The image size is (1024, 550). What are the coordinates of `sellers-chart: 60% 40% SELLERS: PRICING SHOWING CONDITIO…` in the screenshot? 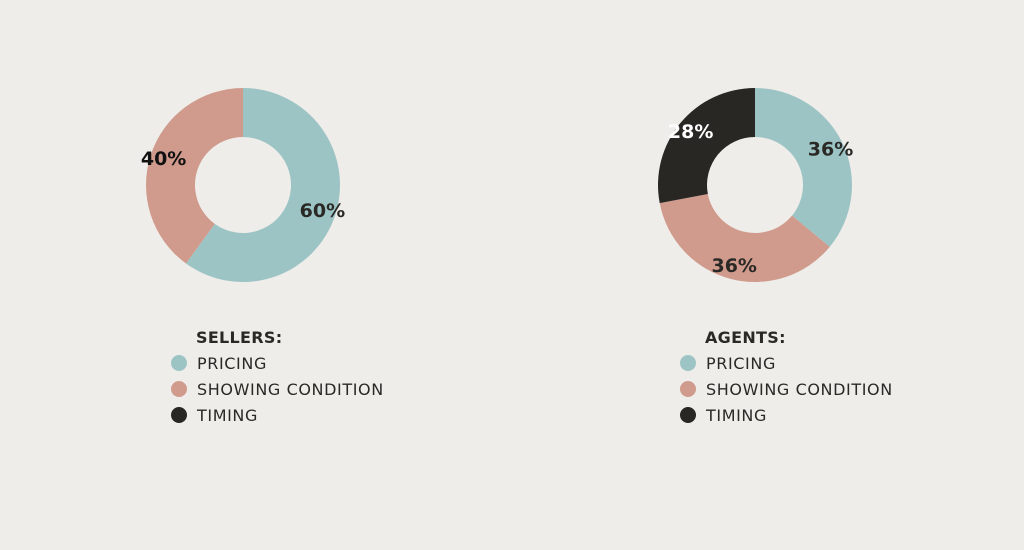 It's located at (262, 257).